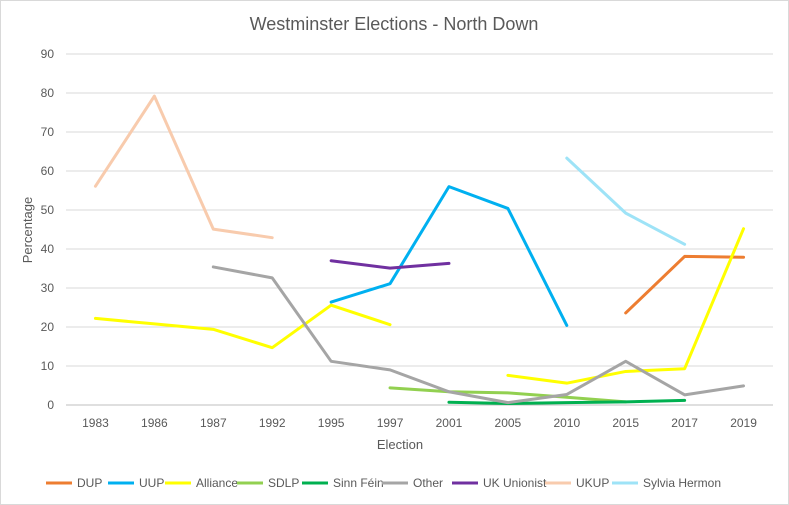 The image size is (789, 505). Describe the element at coordinates (283, 483) in the screenshot. I see `legend-label: SDLP` at that location.